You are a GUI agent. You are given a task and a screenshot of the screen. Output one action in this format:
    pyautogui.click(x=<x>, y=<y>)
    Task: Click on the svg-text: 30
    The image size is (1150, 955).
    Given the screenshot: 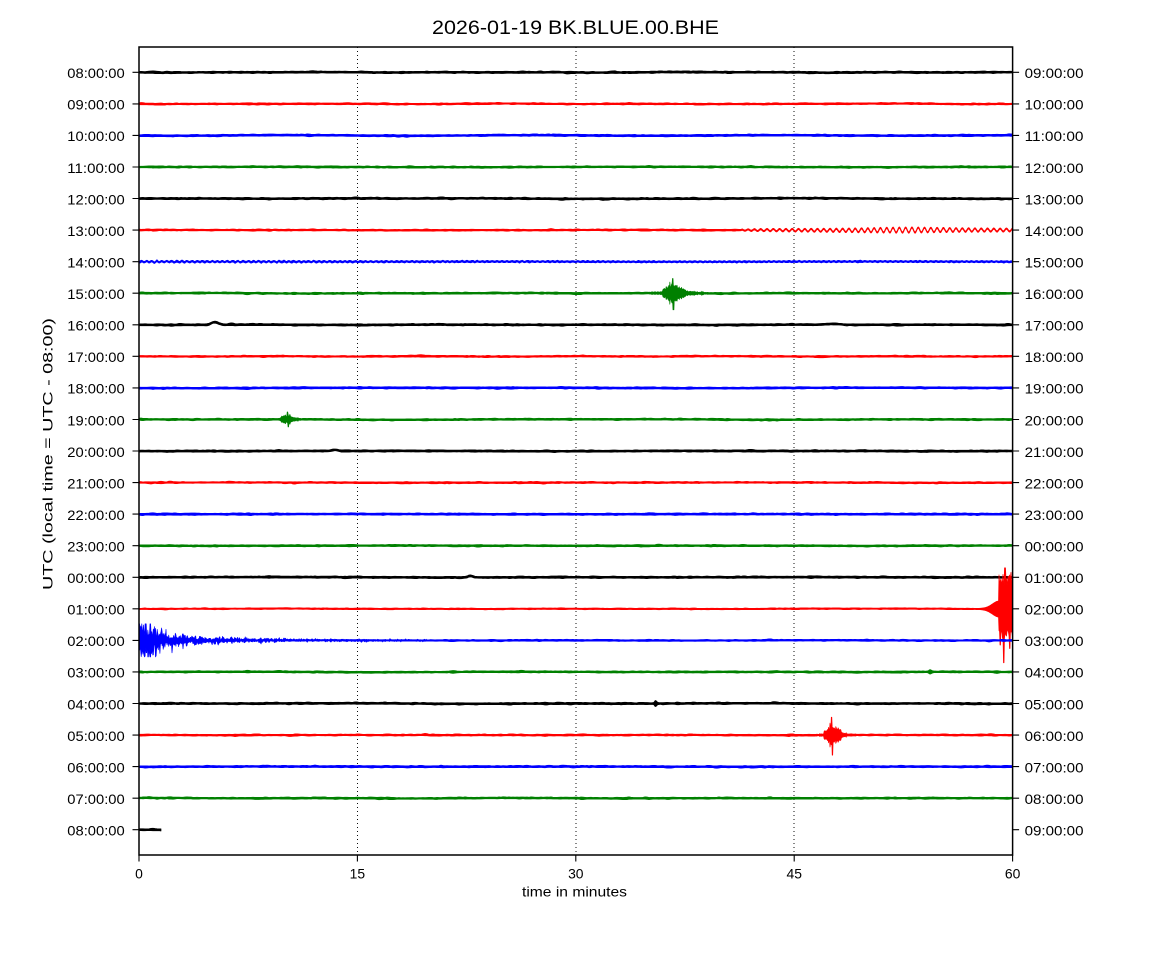 What is the action you would take?
    pyautogui.click(x=576, y=874)
    